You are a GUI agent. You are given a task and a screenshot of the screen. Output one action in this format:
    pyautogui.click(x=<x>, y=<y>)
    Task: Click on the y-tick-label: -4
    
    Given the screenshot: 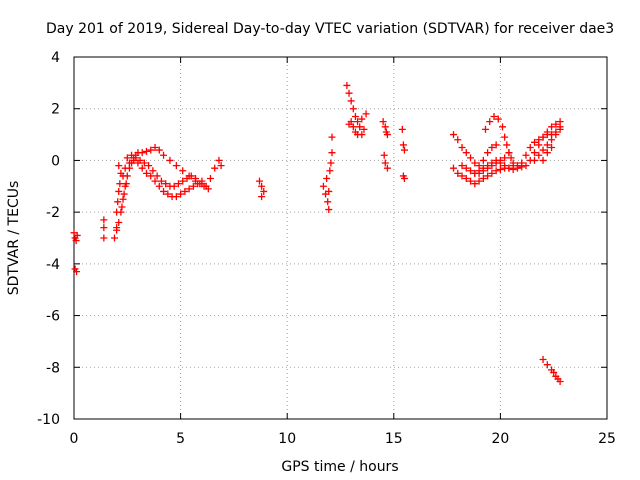 What is the action you would take?
    pyautogui.click(x=53, y=265)
    